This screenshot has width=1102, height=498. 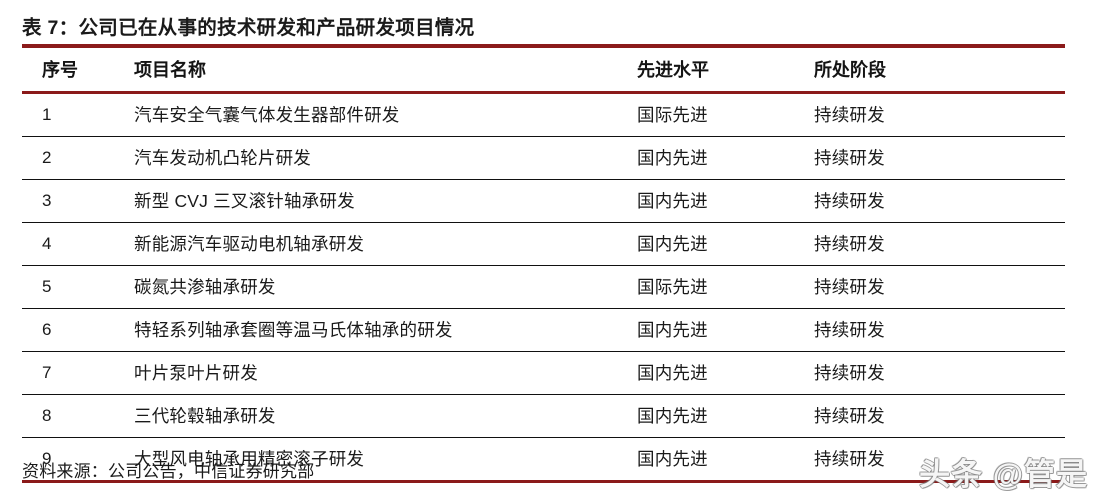 What do you see at coordinates (66, 201) in the screenshot?
I see `cell-index: 3` at bounding box center [66, 201].